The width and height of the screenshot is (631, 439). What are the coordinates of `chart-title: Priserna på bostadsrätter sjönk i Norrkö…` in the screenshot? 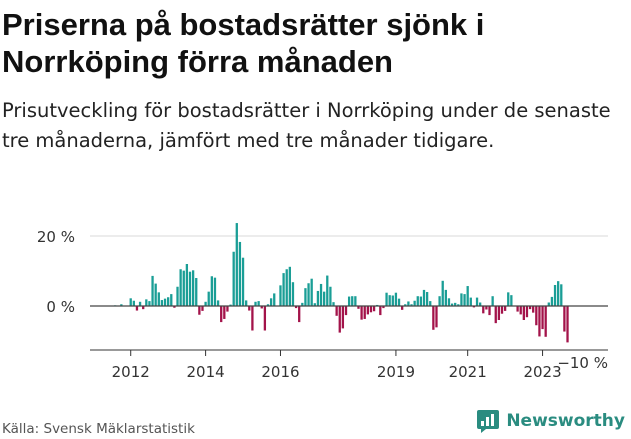 It's located at (243, 43).